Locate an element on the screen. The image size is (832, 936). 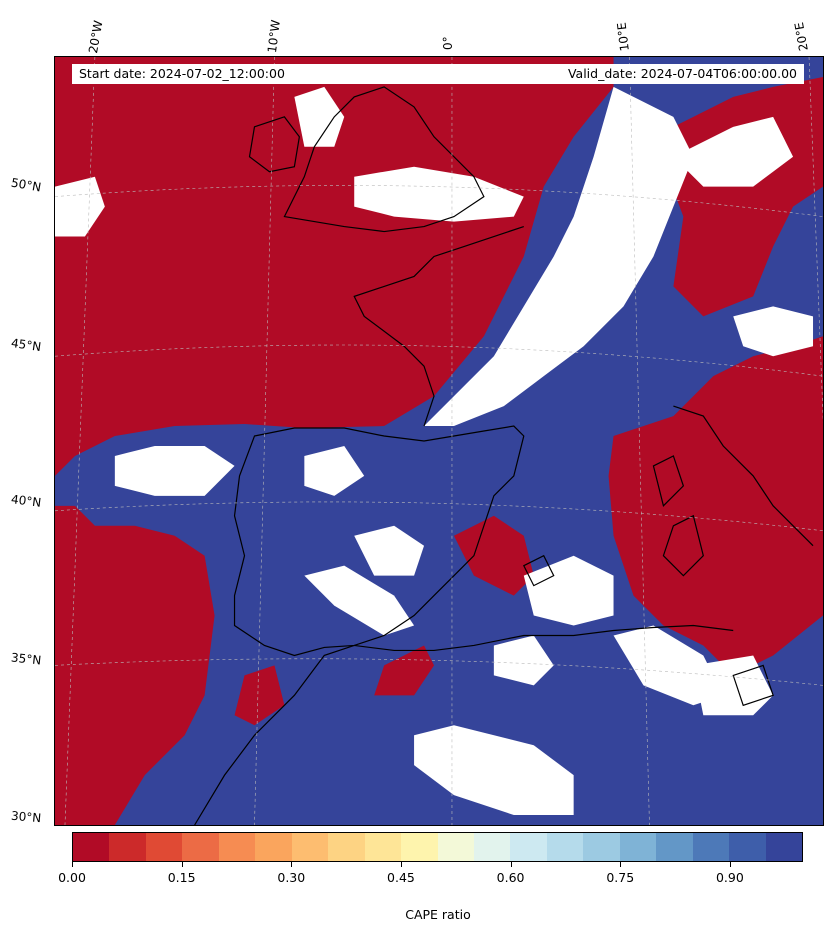
colorbar is located at coordinates (437, 847).